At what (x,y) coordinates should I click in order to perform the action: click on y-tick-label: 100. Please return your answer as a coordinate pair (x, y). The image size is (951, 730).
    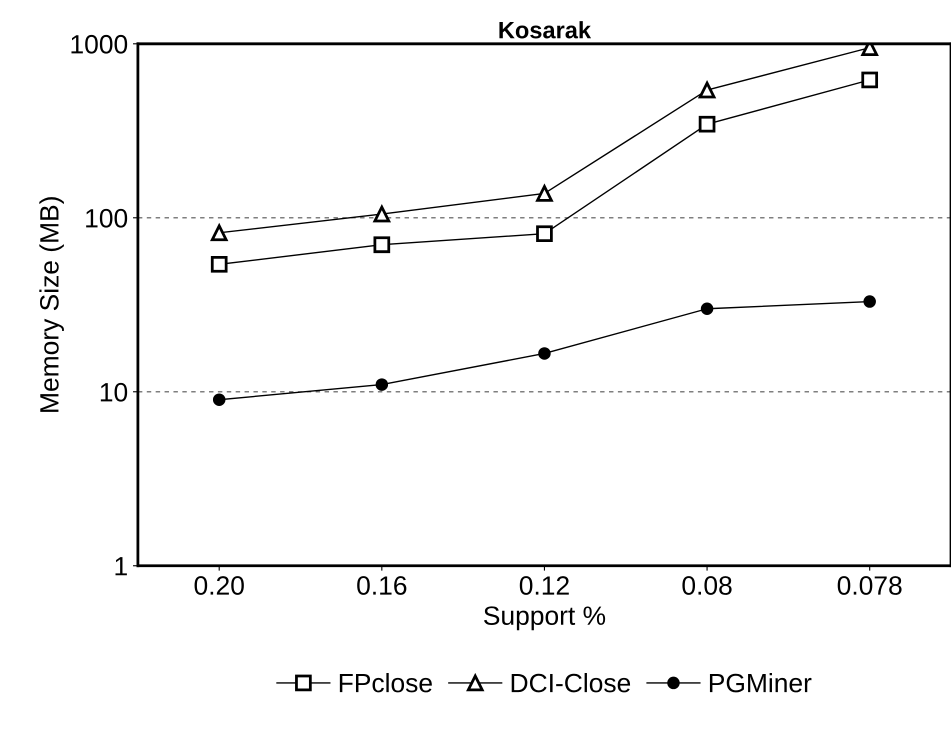
    Looking at the image, I should click on (107, 218).